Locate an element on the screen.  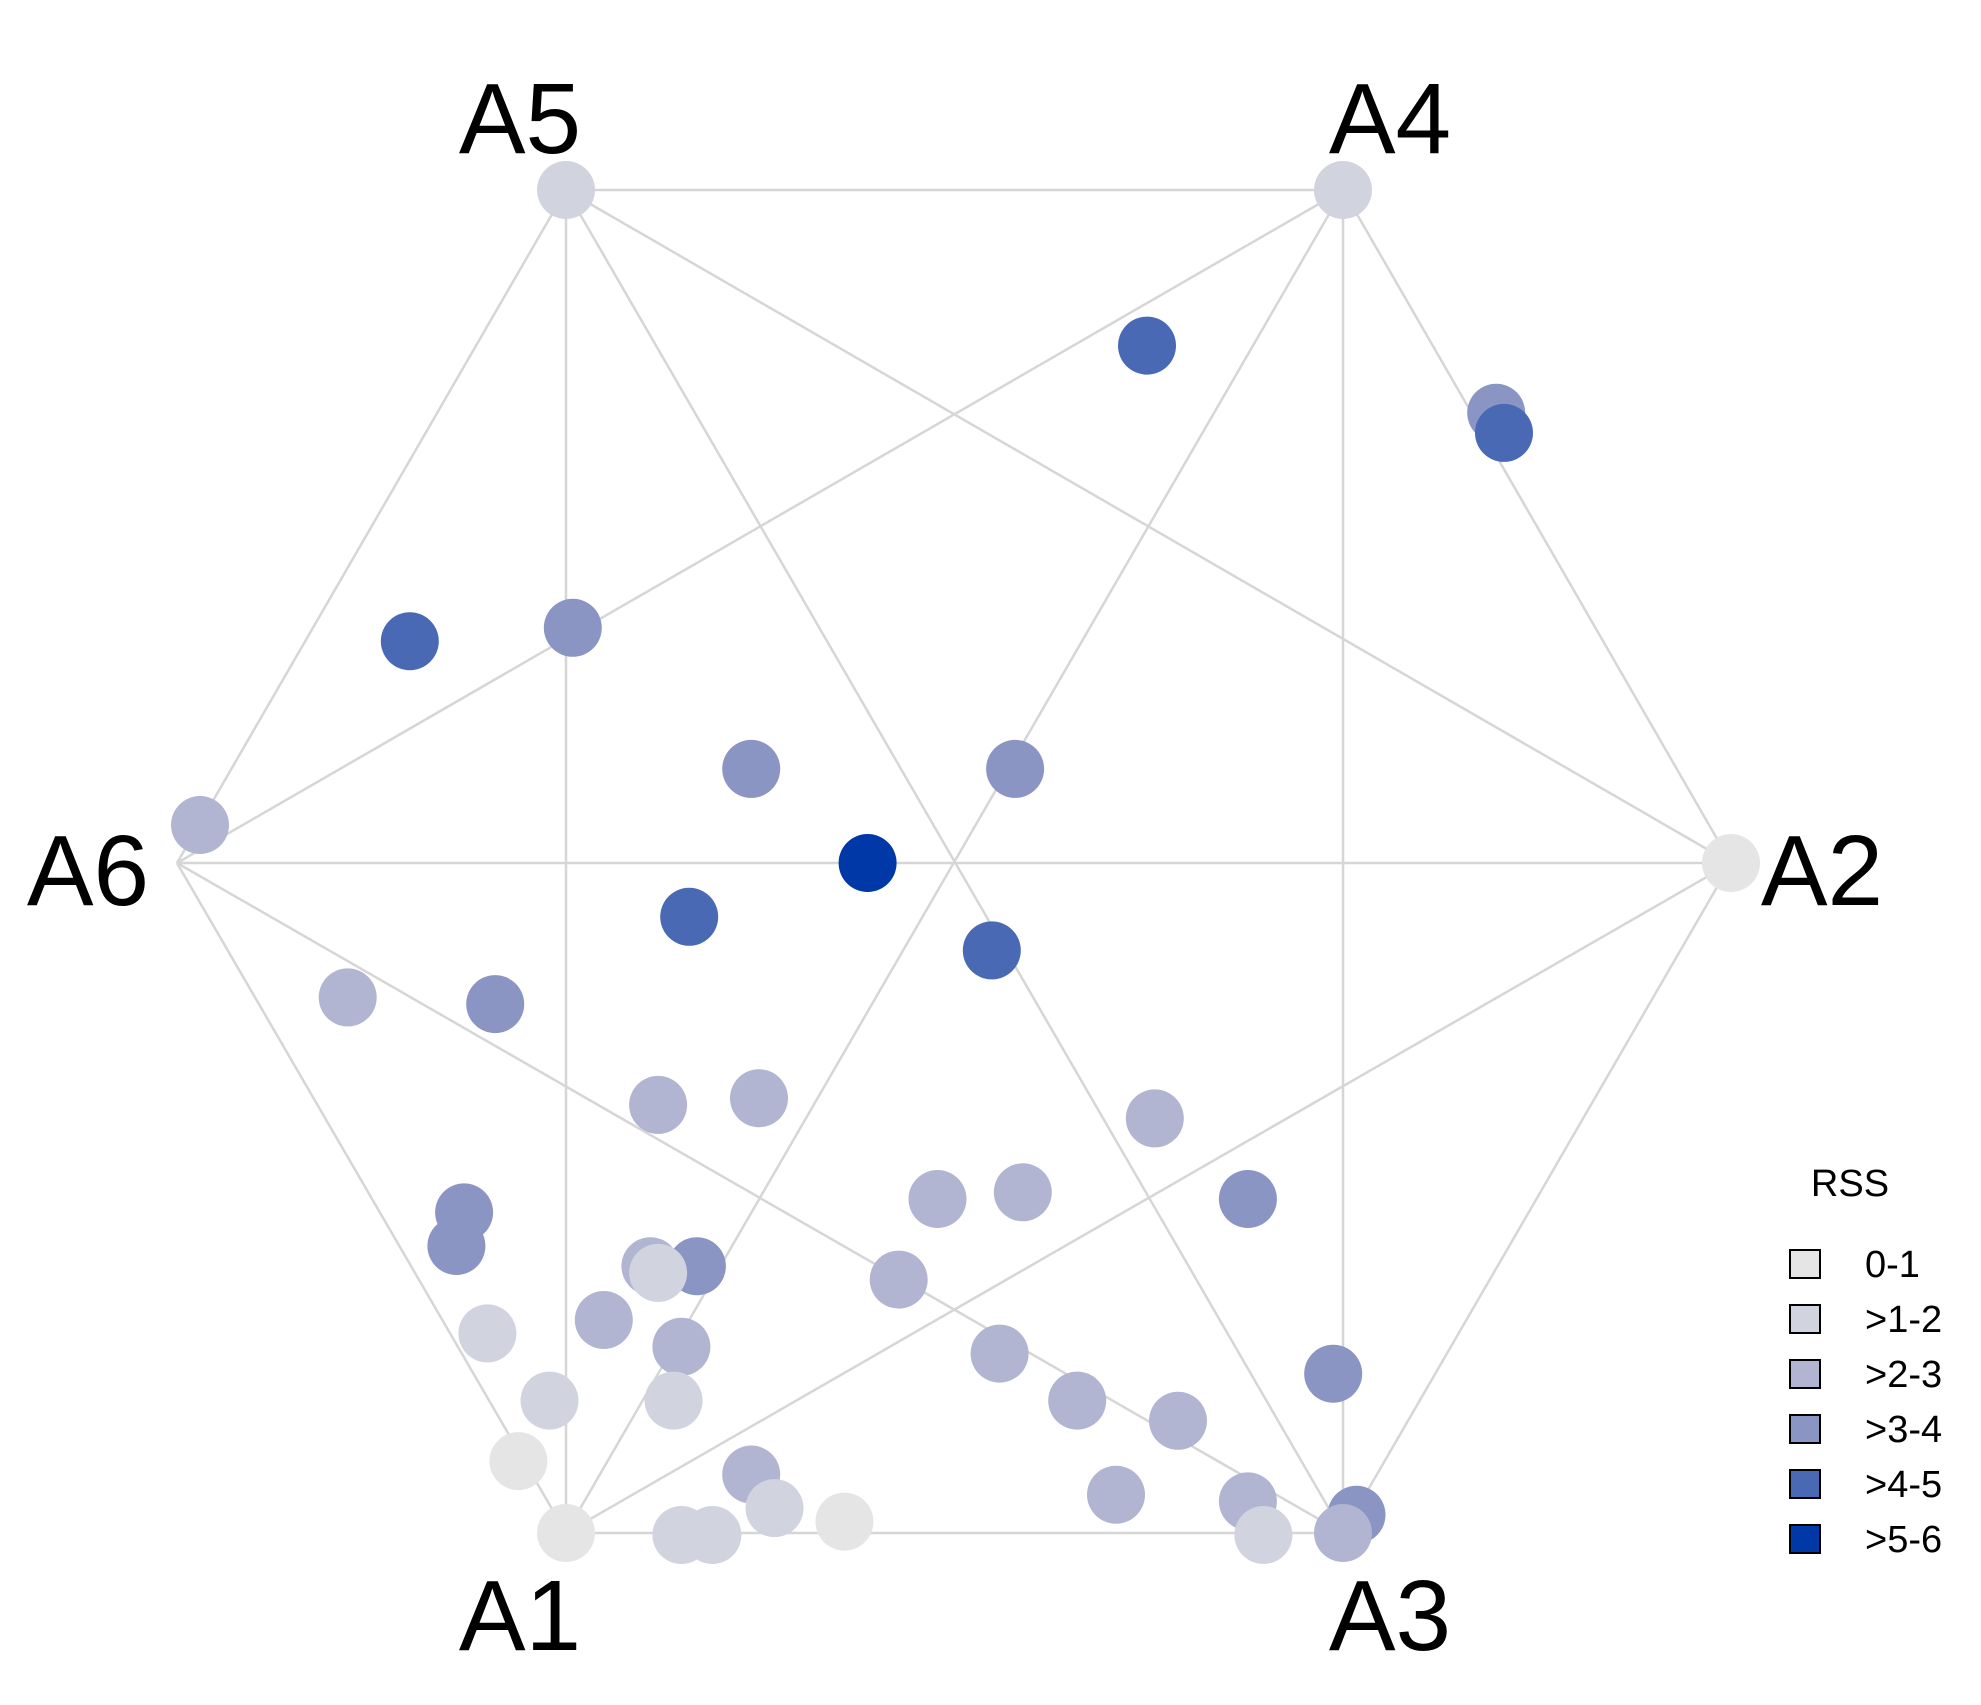
edge-a5-a6 is located at coordinates (371, 526).